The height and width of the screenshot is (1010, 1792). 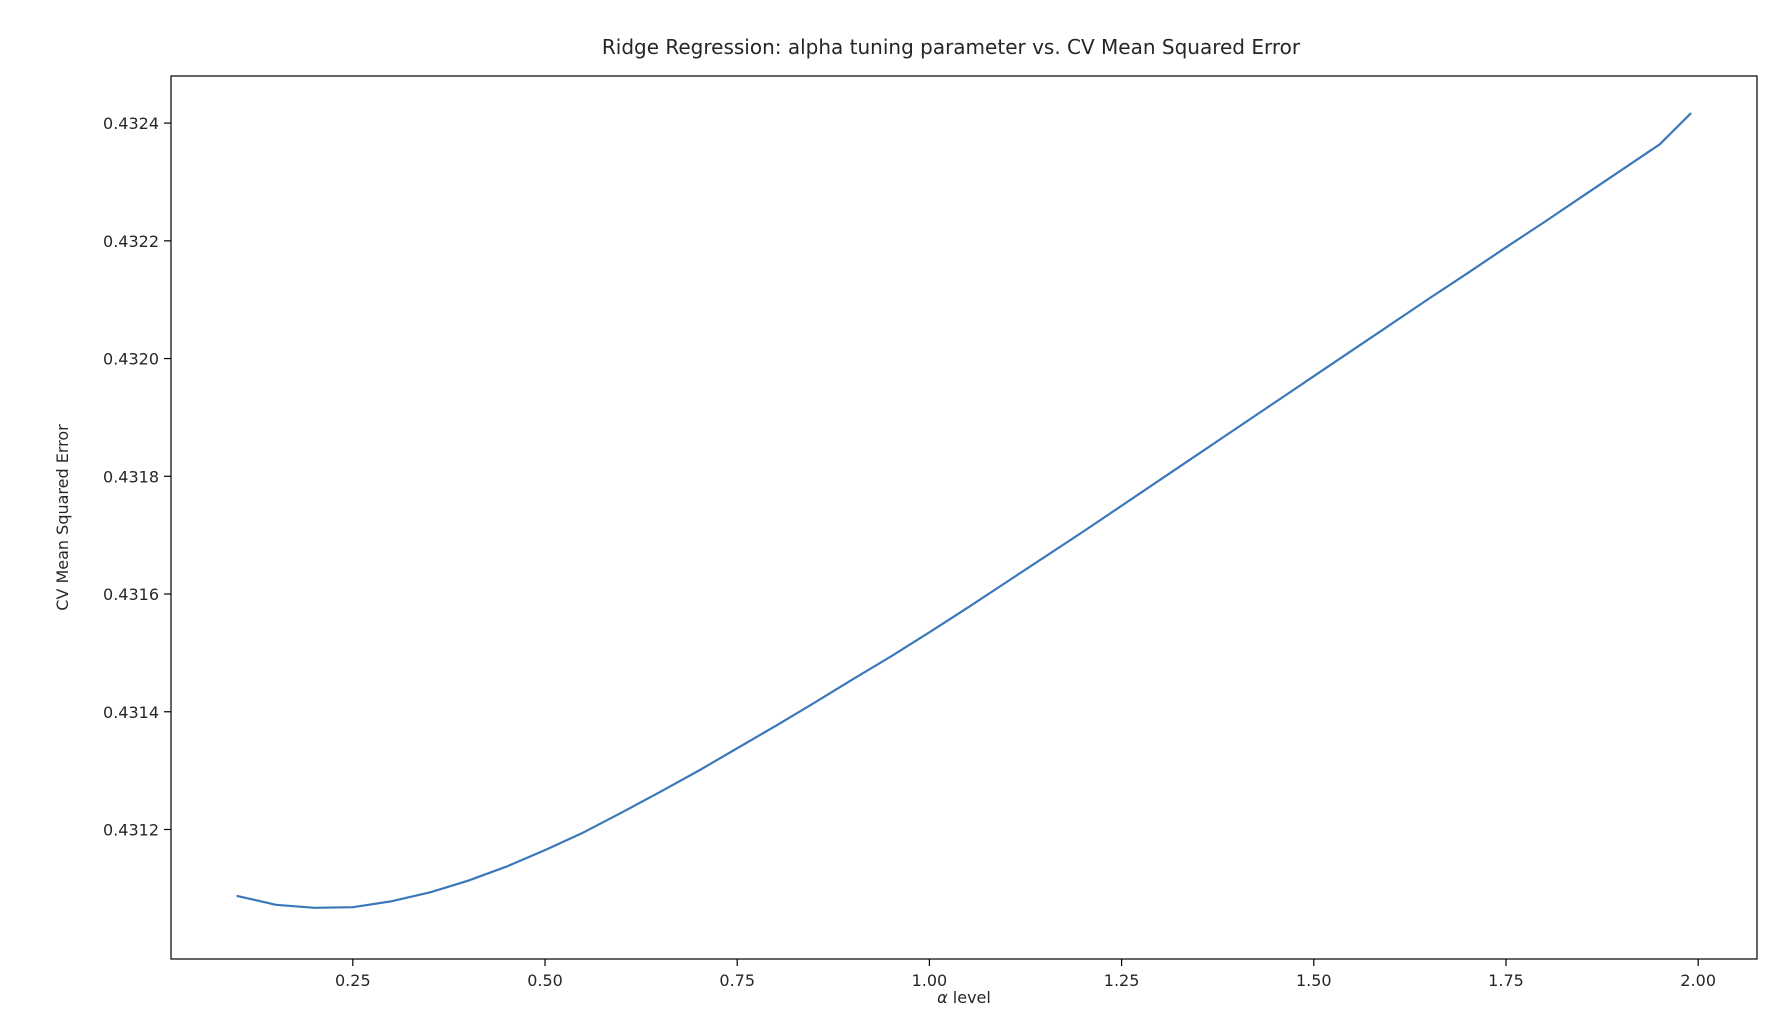 I want to click on x-axis-label-symbol: α, so click(x=942, y=997).